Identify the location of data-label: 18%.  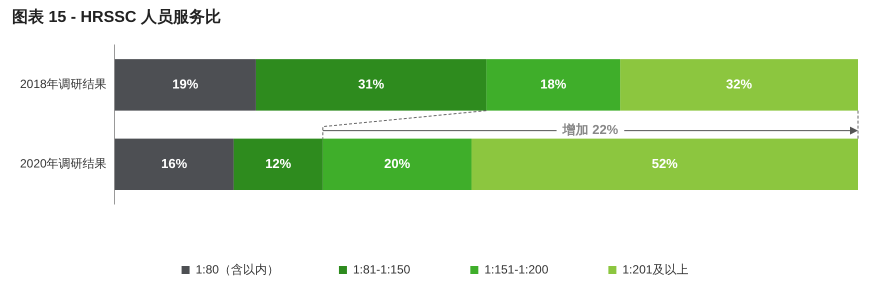
(553, 84).